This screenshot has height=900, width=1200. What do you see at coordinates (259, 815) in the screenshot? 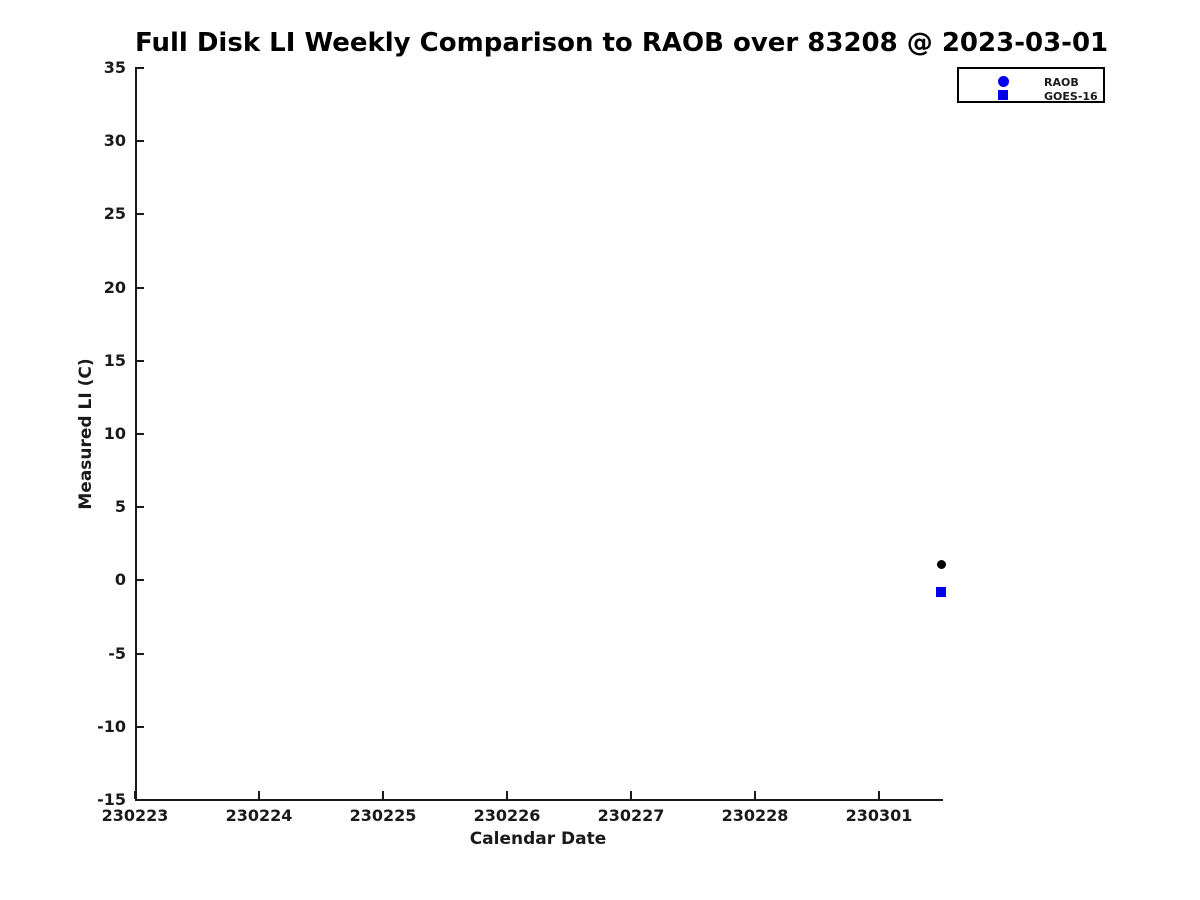
I see `x-tick-label: 230224` at bounding box center [259, 815].